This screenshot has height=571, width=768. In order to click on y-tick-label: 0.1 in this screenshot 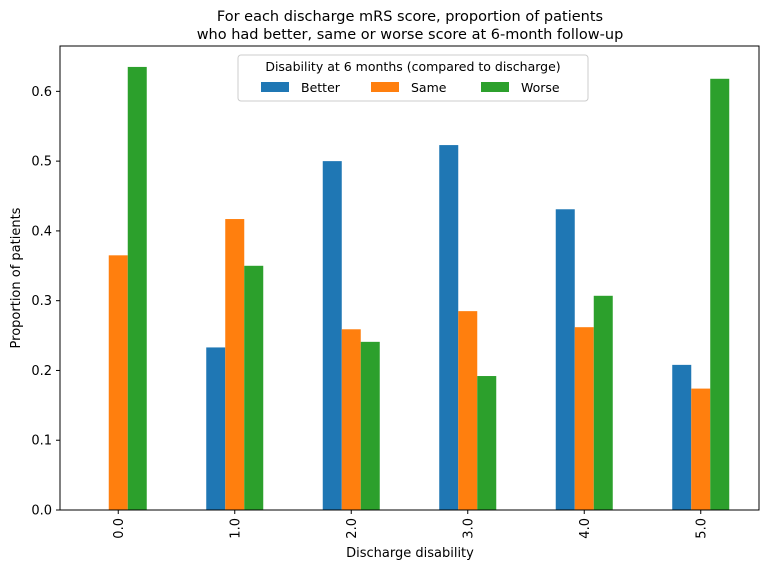, I will do `click(41, 441)`.